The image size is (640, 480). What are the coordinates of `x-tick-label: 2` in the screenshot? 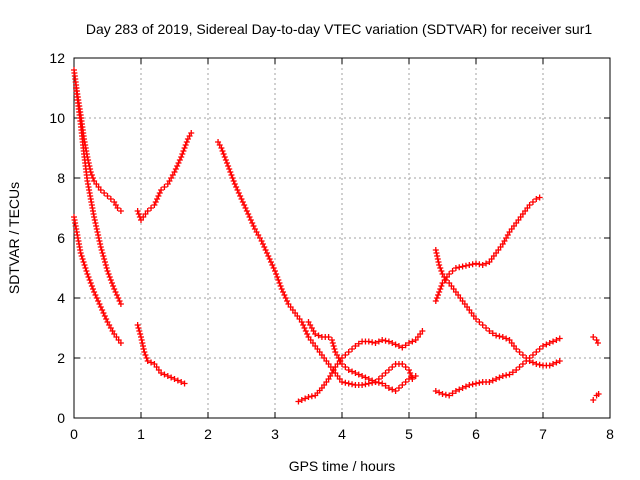 It's located at (208, 434).